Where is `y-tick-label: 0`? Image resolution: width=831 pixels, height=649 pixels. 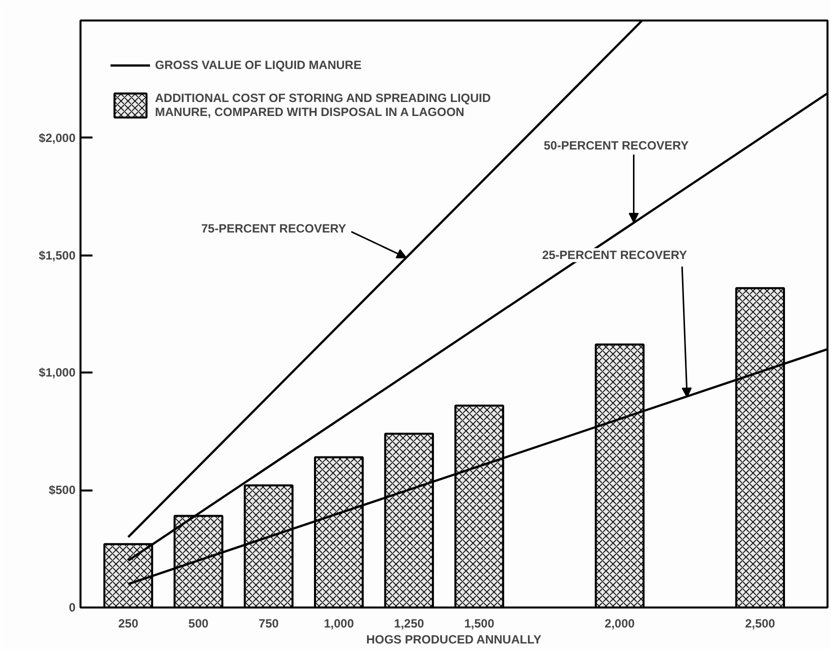 y-tick-label: 0 is located at coordinates (72, 607).